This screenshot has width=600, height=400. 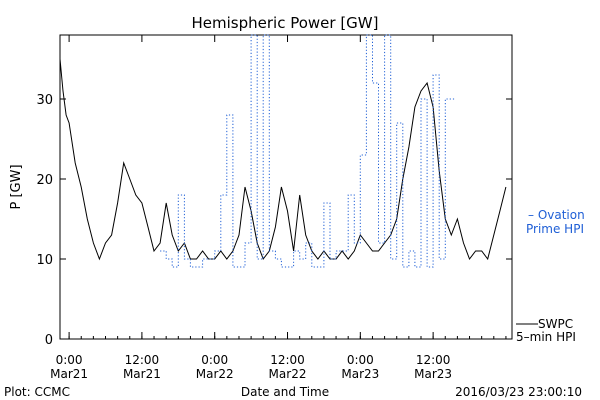 I want to click on x-axis-label: Date and Time, so click(x=285, y=392).